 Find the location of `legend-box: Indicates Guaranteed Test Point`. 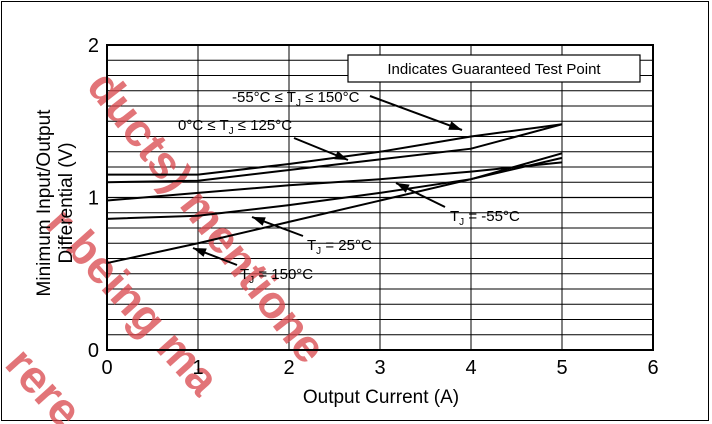

legend-box: Indicates Guaranteed Test Point is located at coordinates (494, 68).